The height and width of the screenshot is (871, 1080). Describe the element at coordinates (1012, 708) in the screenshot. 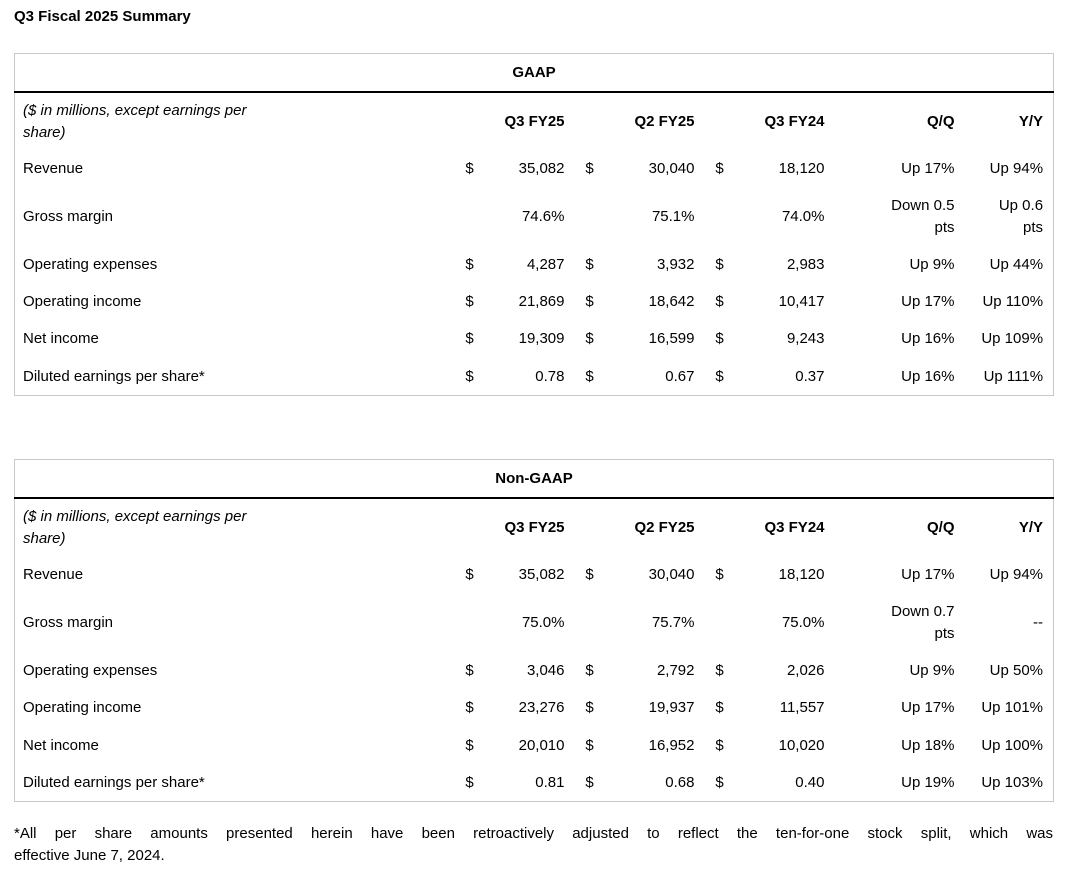

I see `yy-cell: Up 101%` at that location.